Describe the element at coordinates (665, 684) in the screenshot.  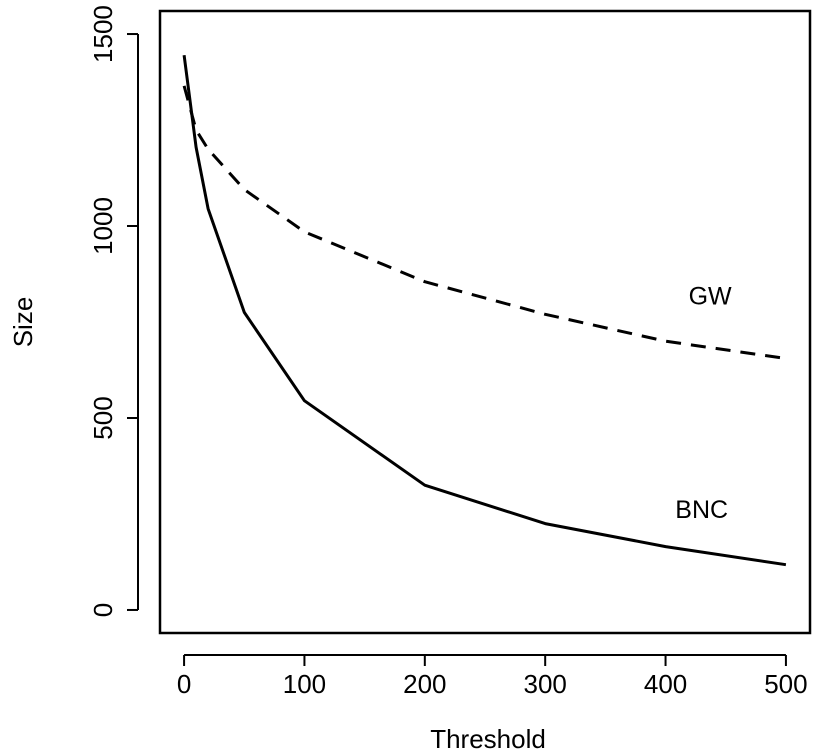
I see `x-tick-label: 400` at that location.